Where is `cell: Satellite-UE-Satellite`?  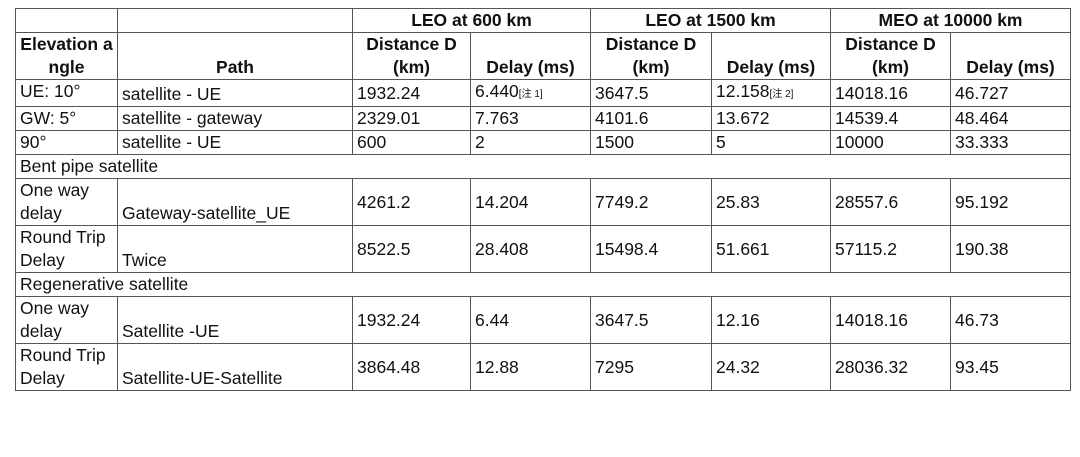
cell: Satellite-UE-Satellite is located at coordinates (235, 367).